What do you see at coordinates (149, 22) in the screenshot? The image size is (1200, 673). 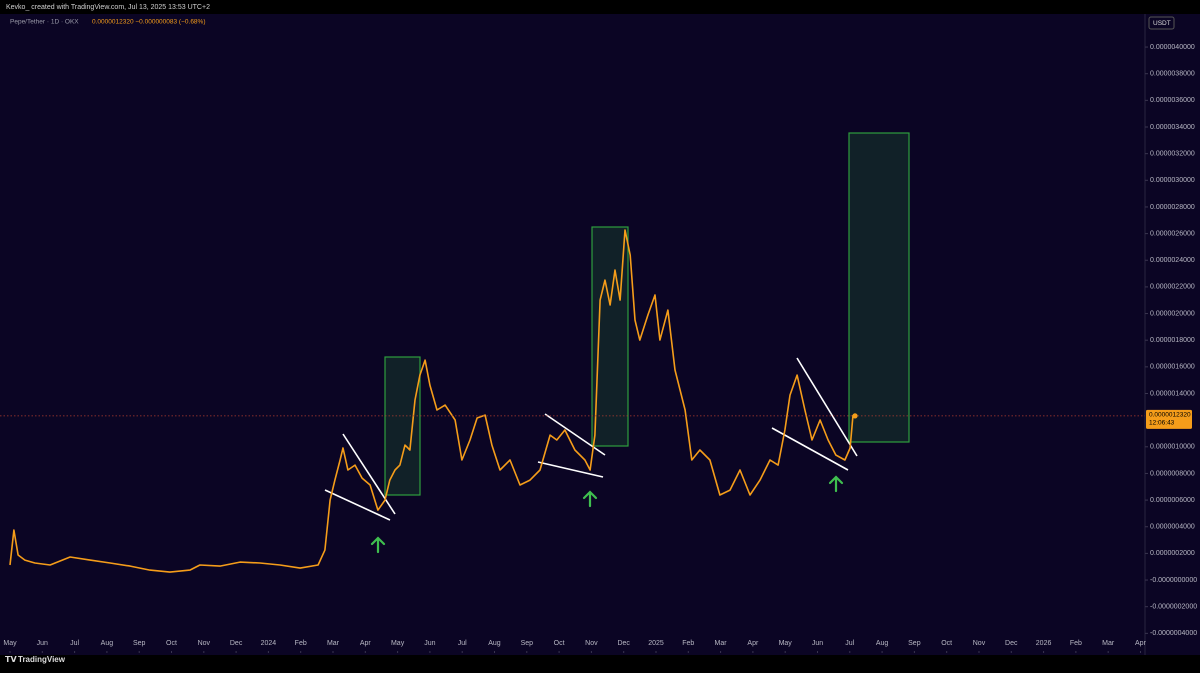 I see `quote: 0.0000012320 −0.000000083 (−0.68%)` at bounding box center [149, 22].